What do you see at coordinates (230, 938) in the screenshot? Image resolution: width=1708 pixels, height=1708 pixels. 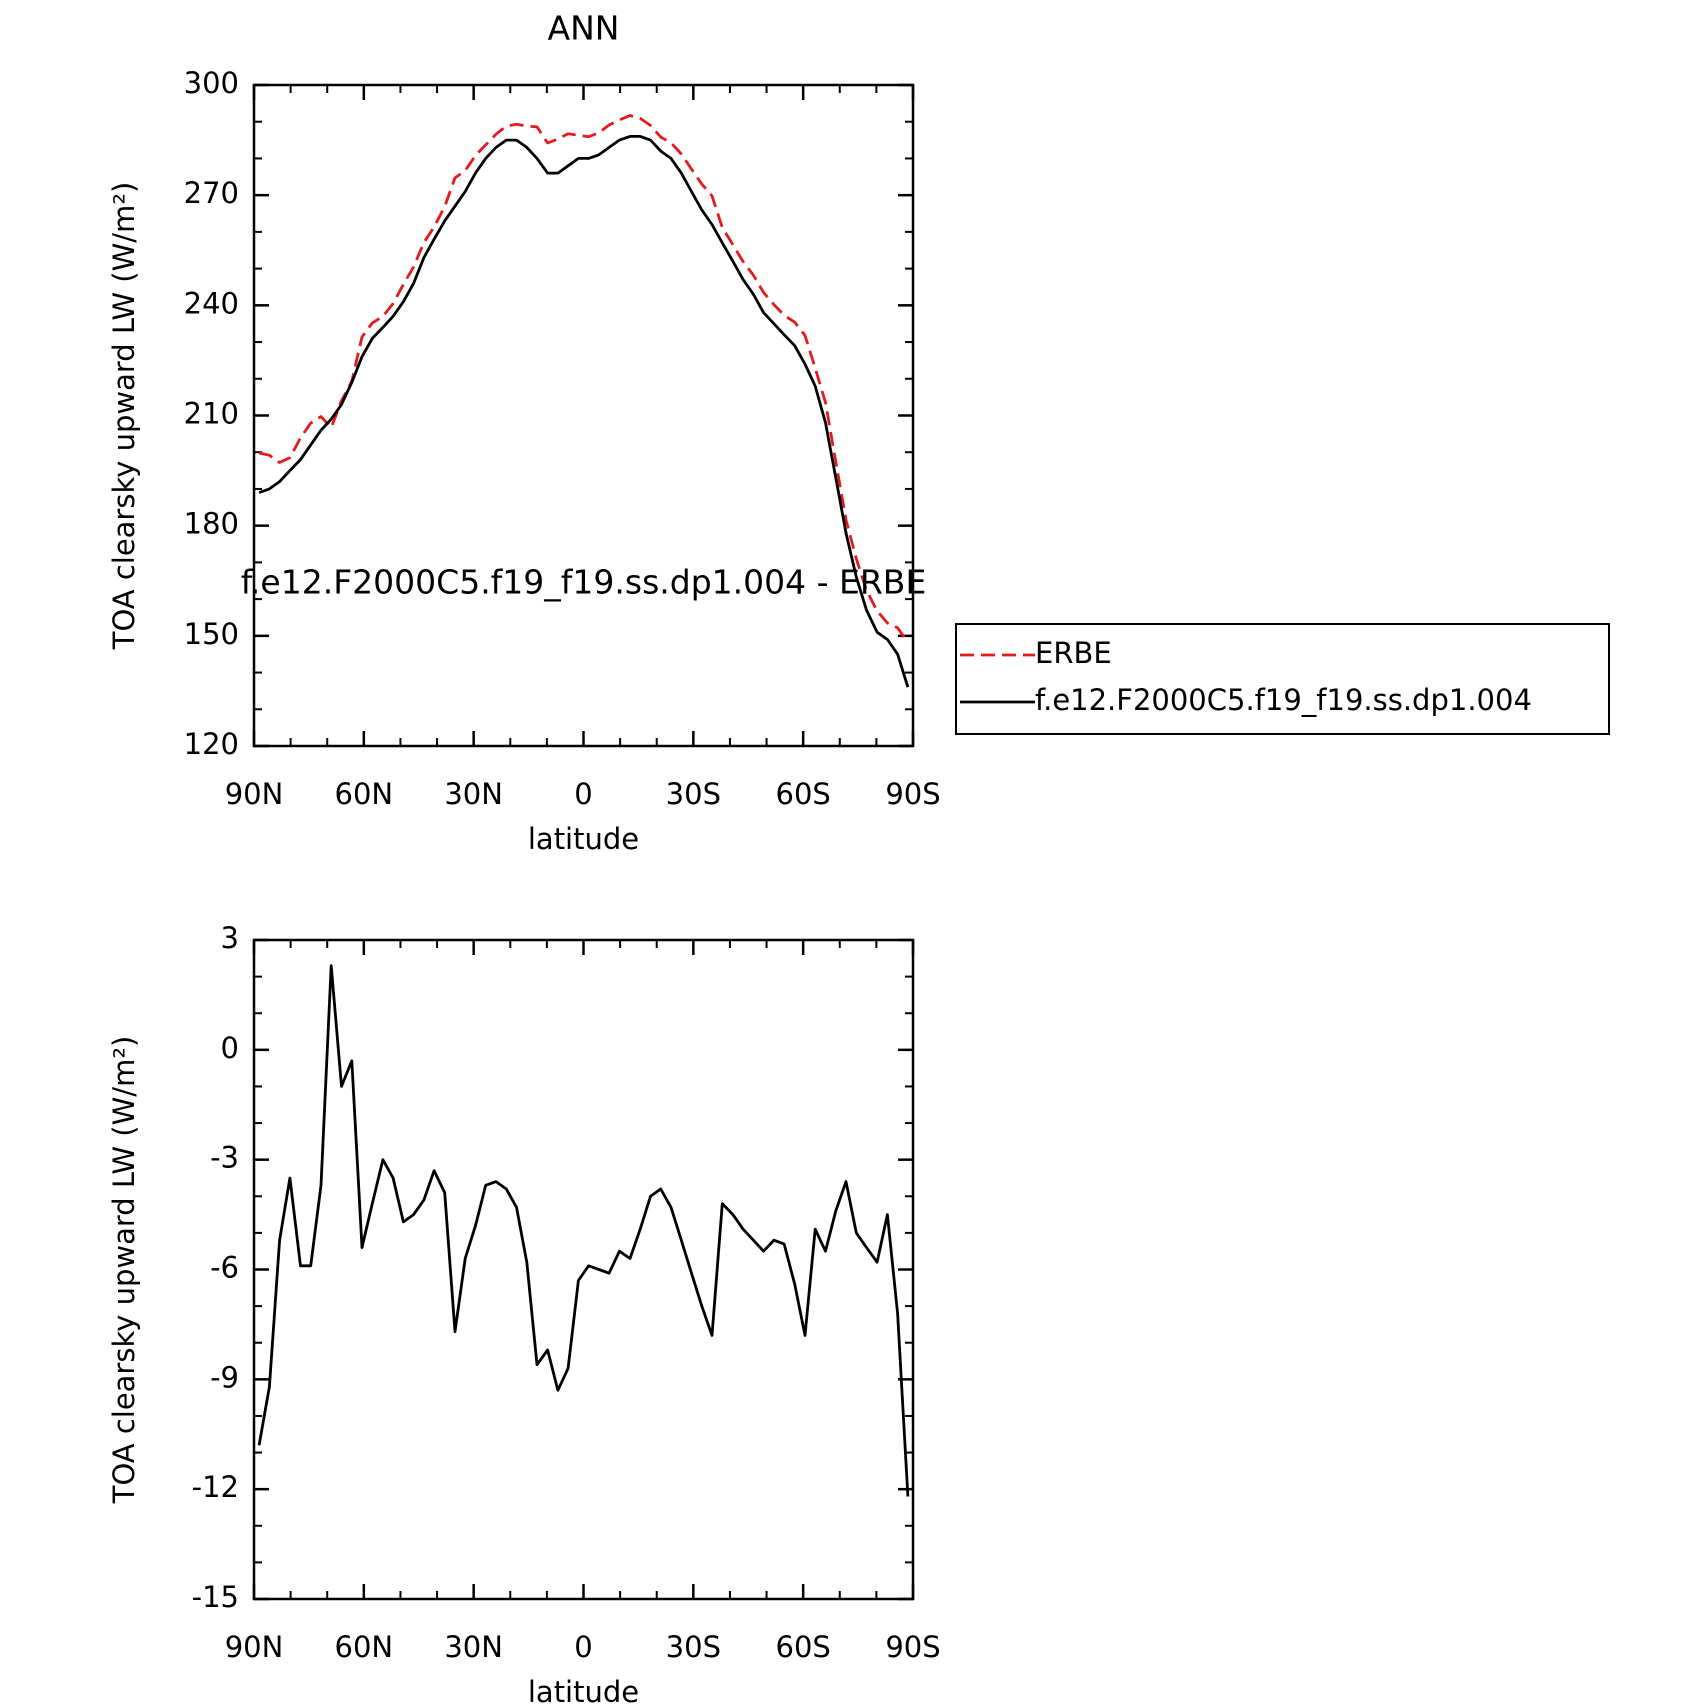 I see `y-tick-label: 3` at bounding box center [230, 938].